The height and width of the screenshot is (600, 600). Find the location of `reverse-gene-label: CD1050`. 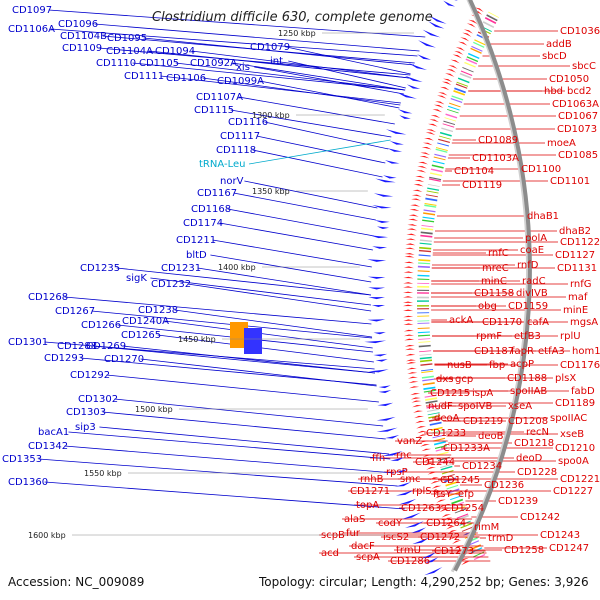

reverse-gene-label: CD1050 is located at coordinates (569, 79).